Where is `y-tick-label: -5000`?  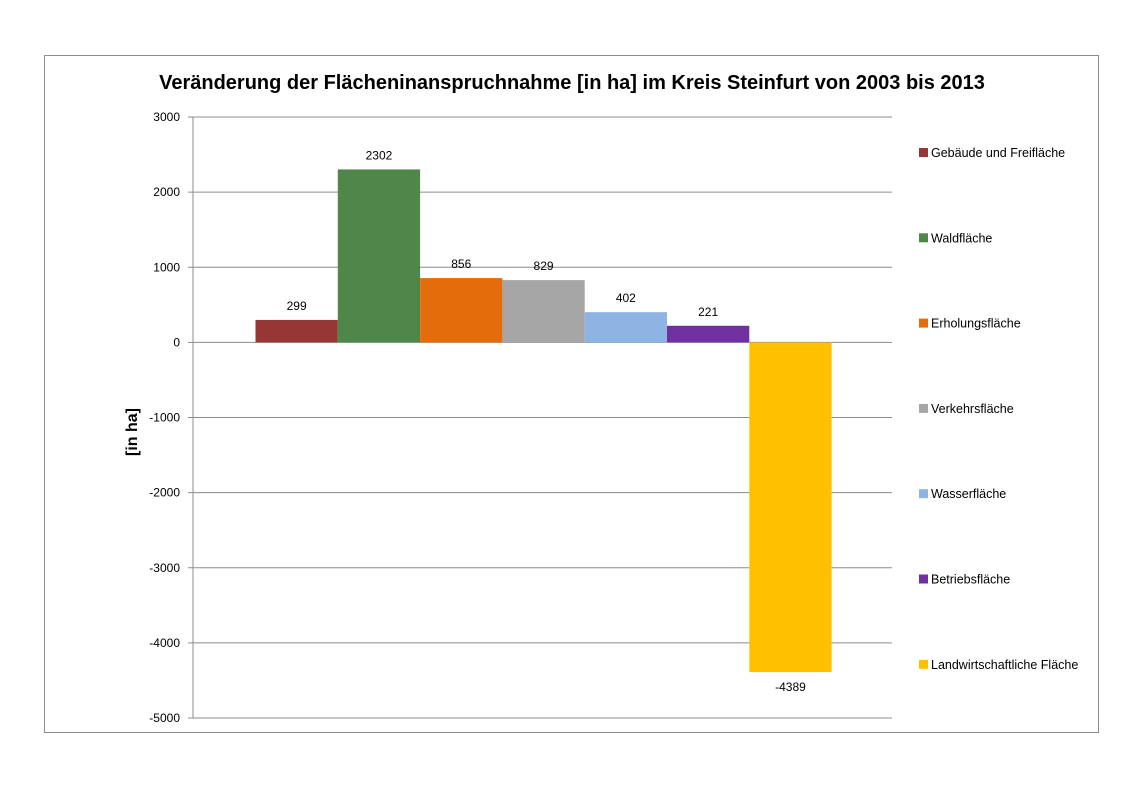
y-tick-label: -5000 is located at coordinates (164, 718).